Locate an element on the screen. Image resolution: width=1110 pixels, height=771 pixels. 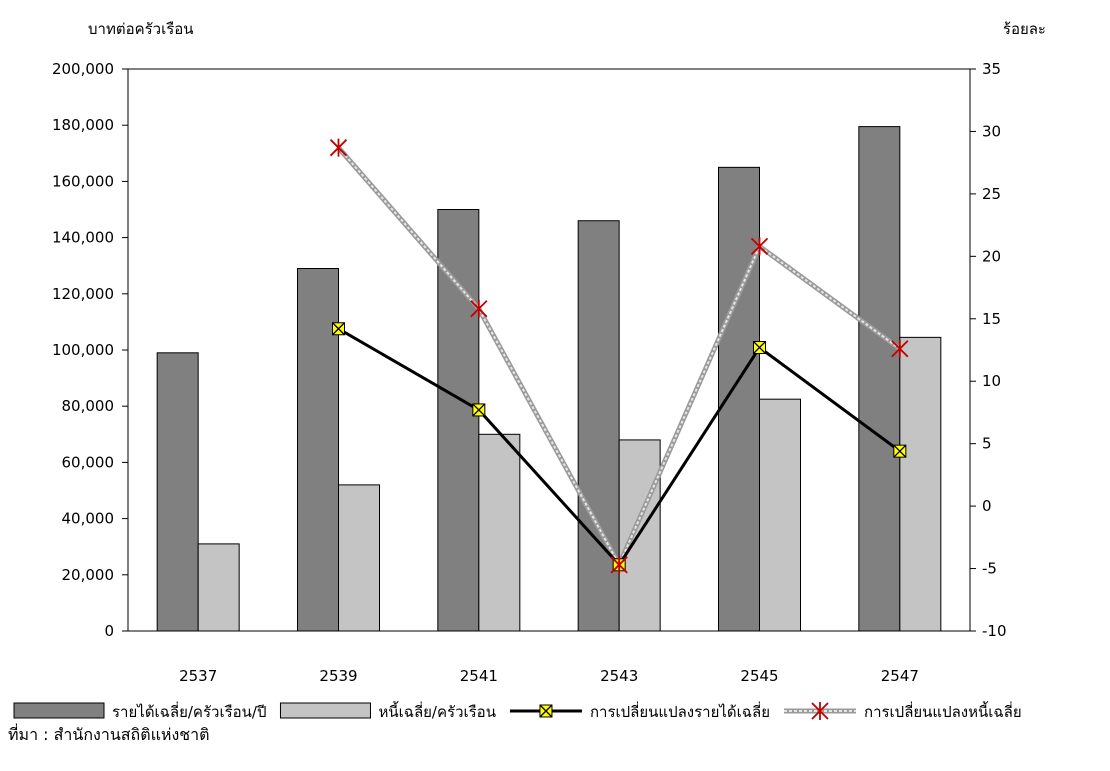
left-tick-label: 180,000 is located at coordinates (83, 125).